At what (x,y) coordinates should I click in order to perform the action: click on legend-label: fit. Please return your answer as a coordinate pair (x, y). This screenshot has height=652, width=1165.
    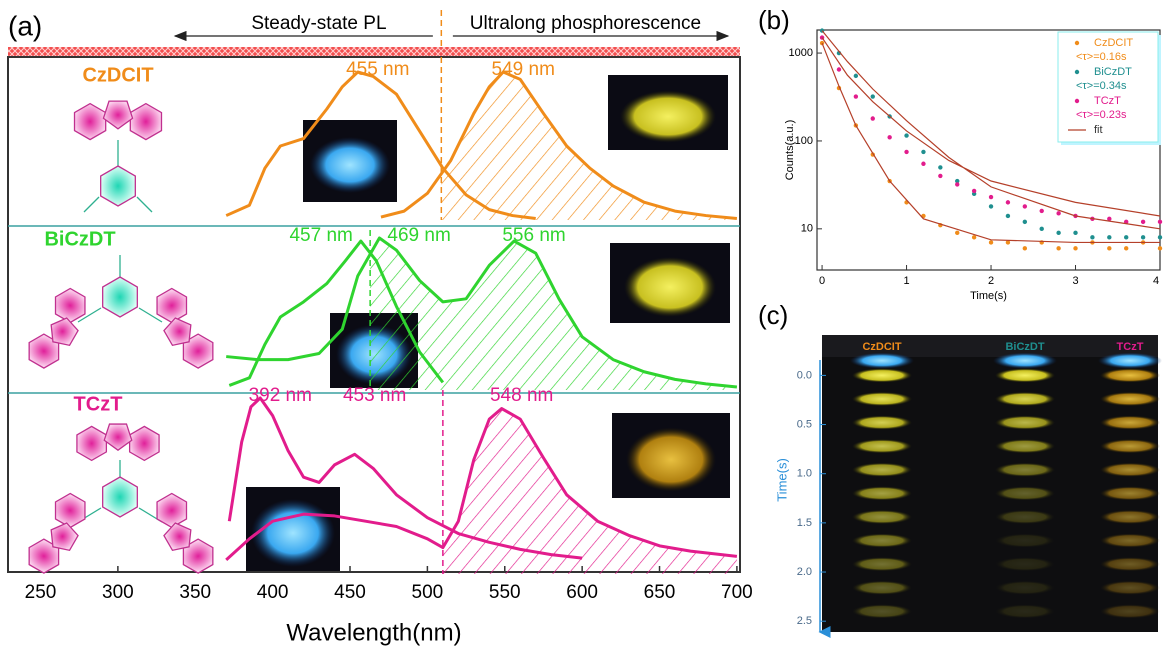
    Looking at the image, I should click on (1098, 130).